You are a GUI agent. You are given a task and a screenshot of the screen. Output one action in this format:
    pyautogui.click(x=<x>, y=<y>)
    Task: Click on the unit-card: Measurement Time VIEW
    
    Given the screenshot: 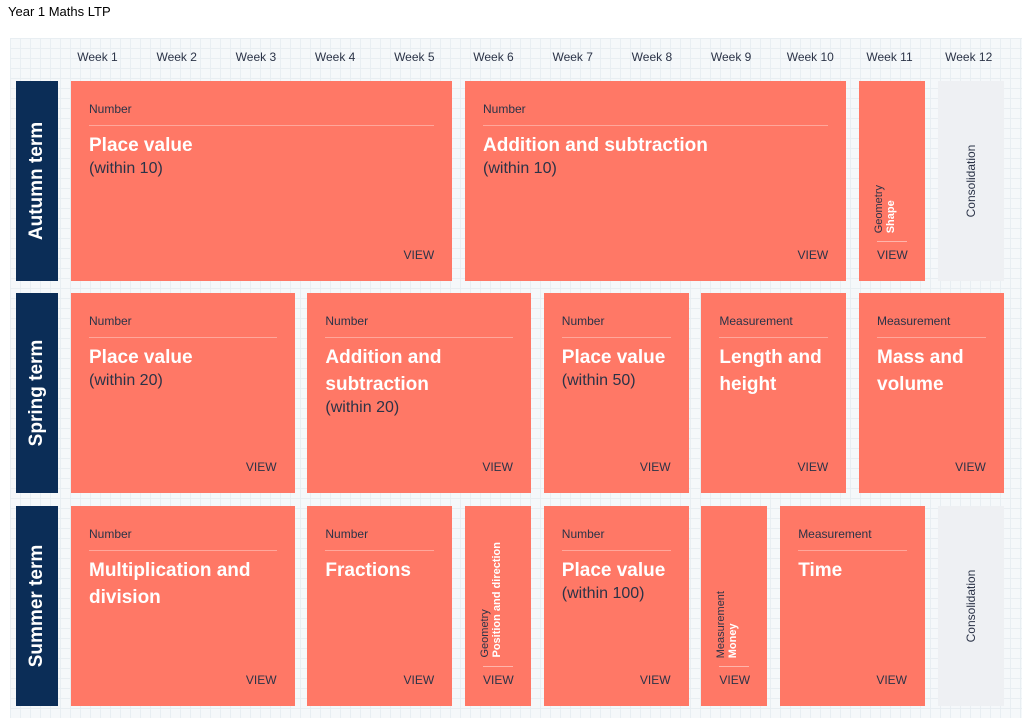 What is the action you would take?
    pyautogui.click(x=852, y=606)
    